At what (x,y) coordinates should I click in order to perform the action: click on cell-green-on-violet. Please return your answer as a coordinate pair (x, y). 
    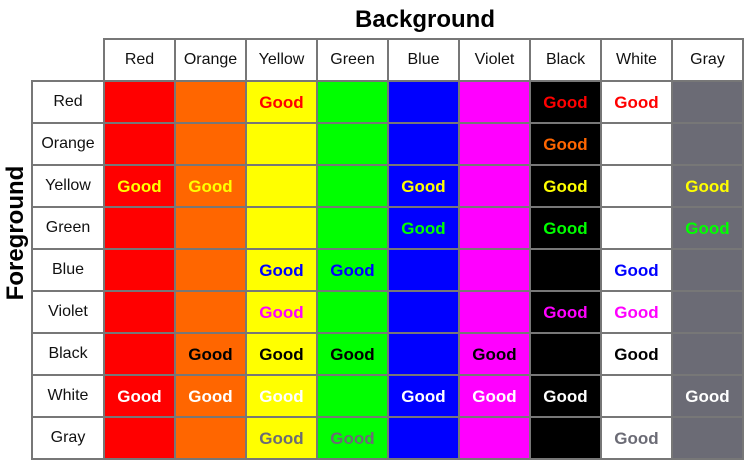
    Looking at the image, I should click on (494, 228).